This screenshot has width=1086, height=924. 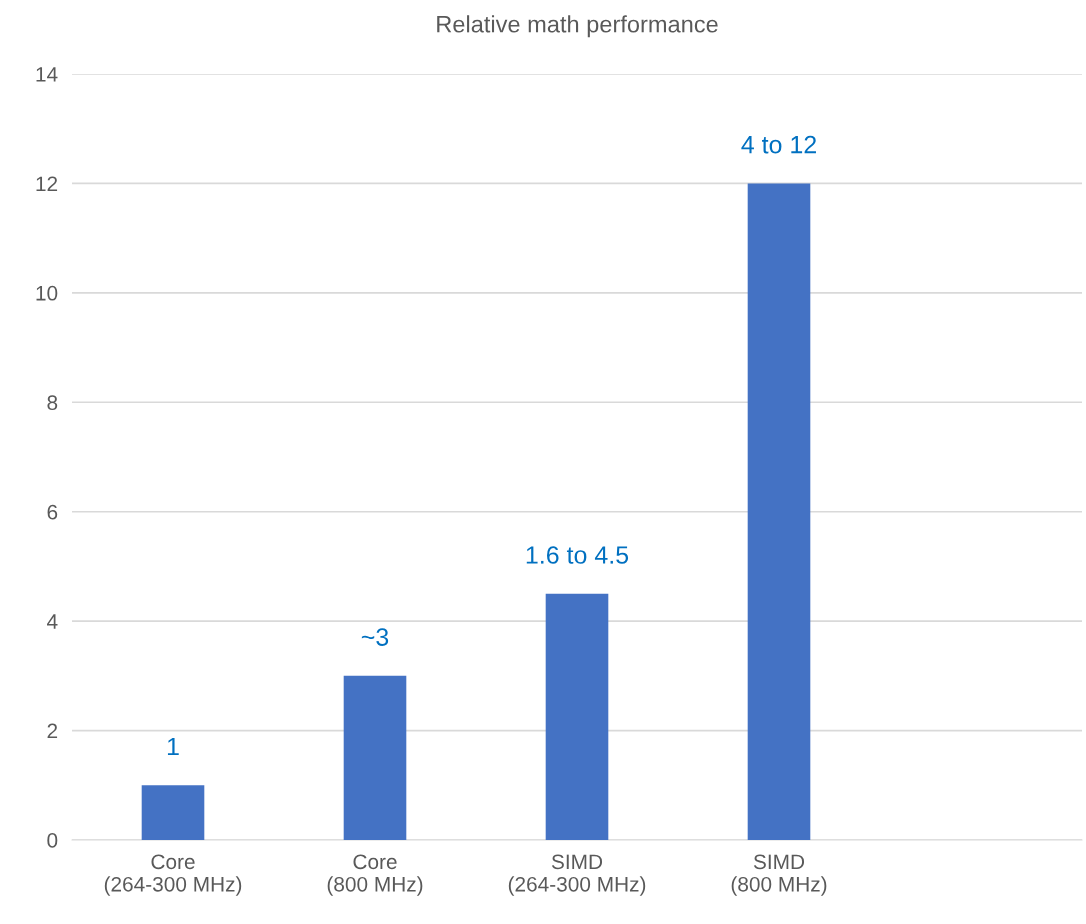 What do you see at coordinates (52, 621) in the screenshot?
I see `y-tick-label: 4` at bounding box center [52, 621].